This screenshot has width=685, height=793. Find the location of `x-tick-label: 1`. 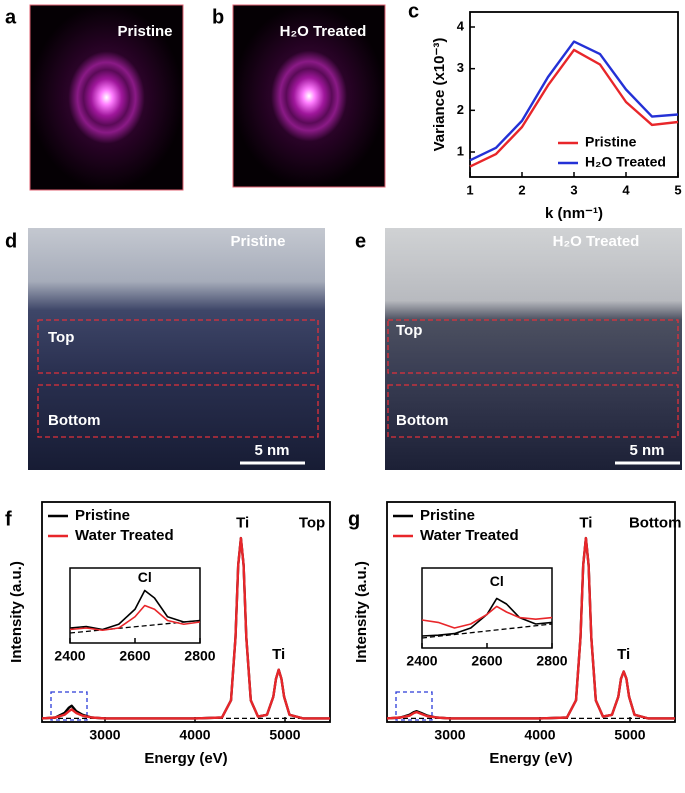

x-tick-label: 1 is located at coordinates (469, 189).